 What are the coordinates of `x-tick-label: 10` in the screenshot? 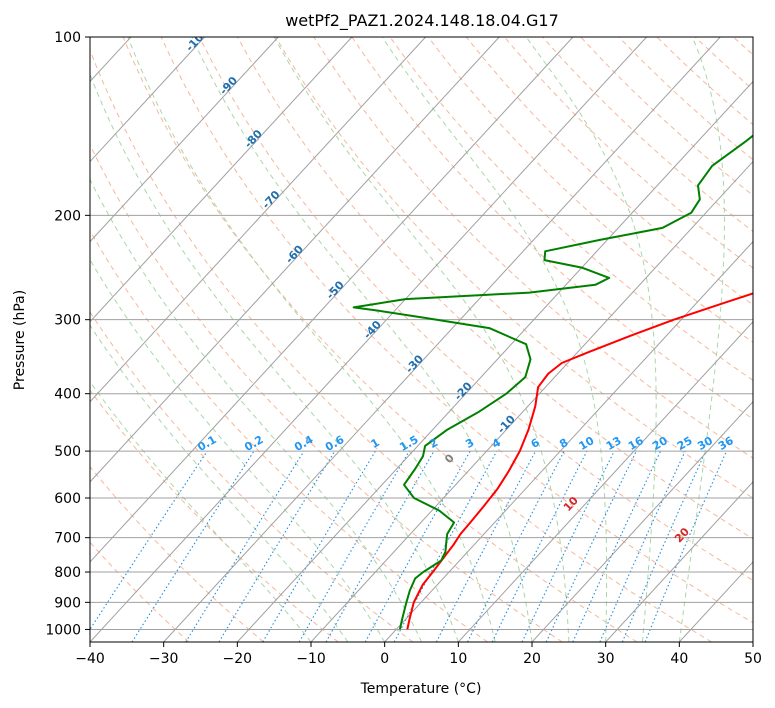 It's located at (458, 659).